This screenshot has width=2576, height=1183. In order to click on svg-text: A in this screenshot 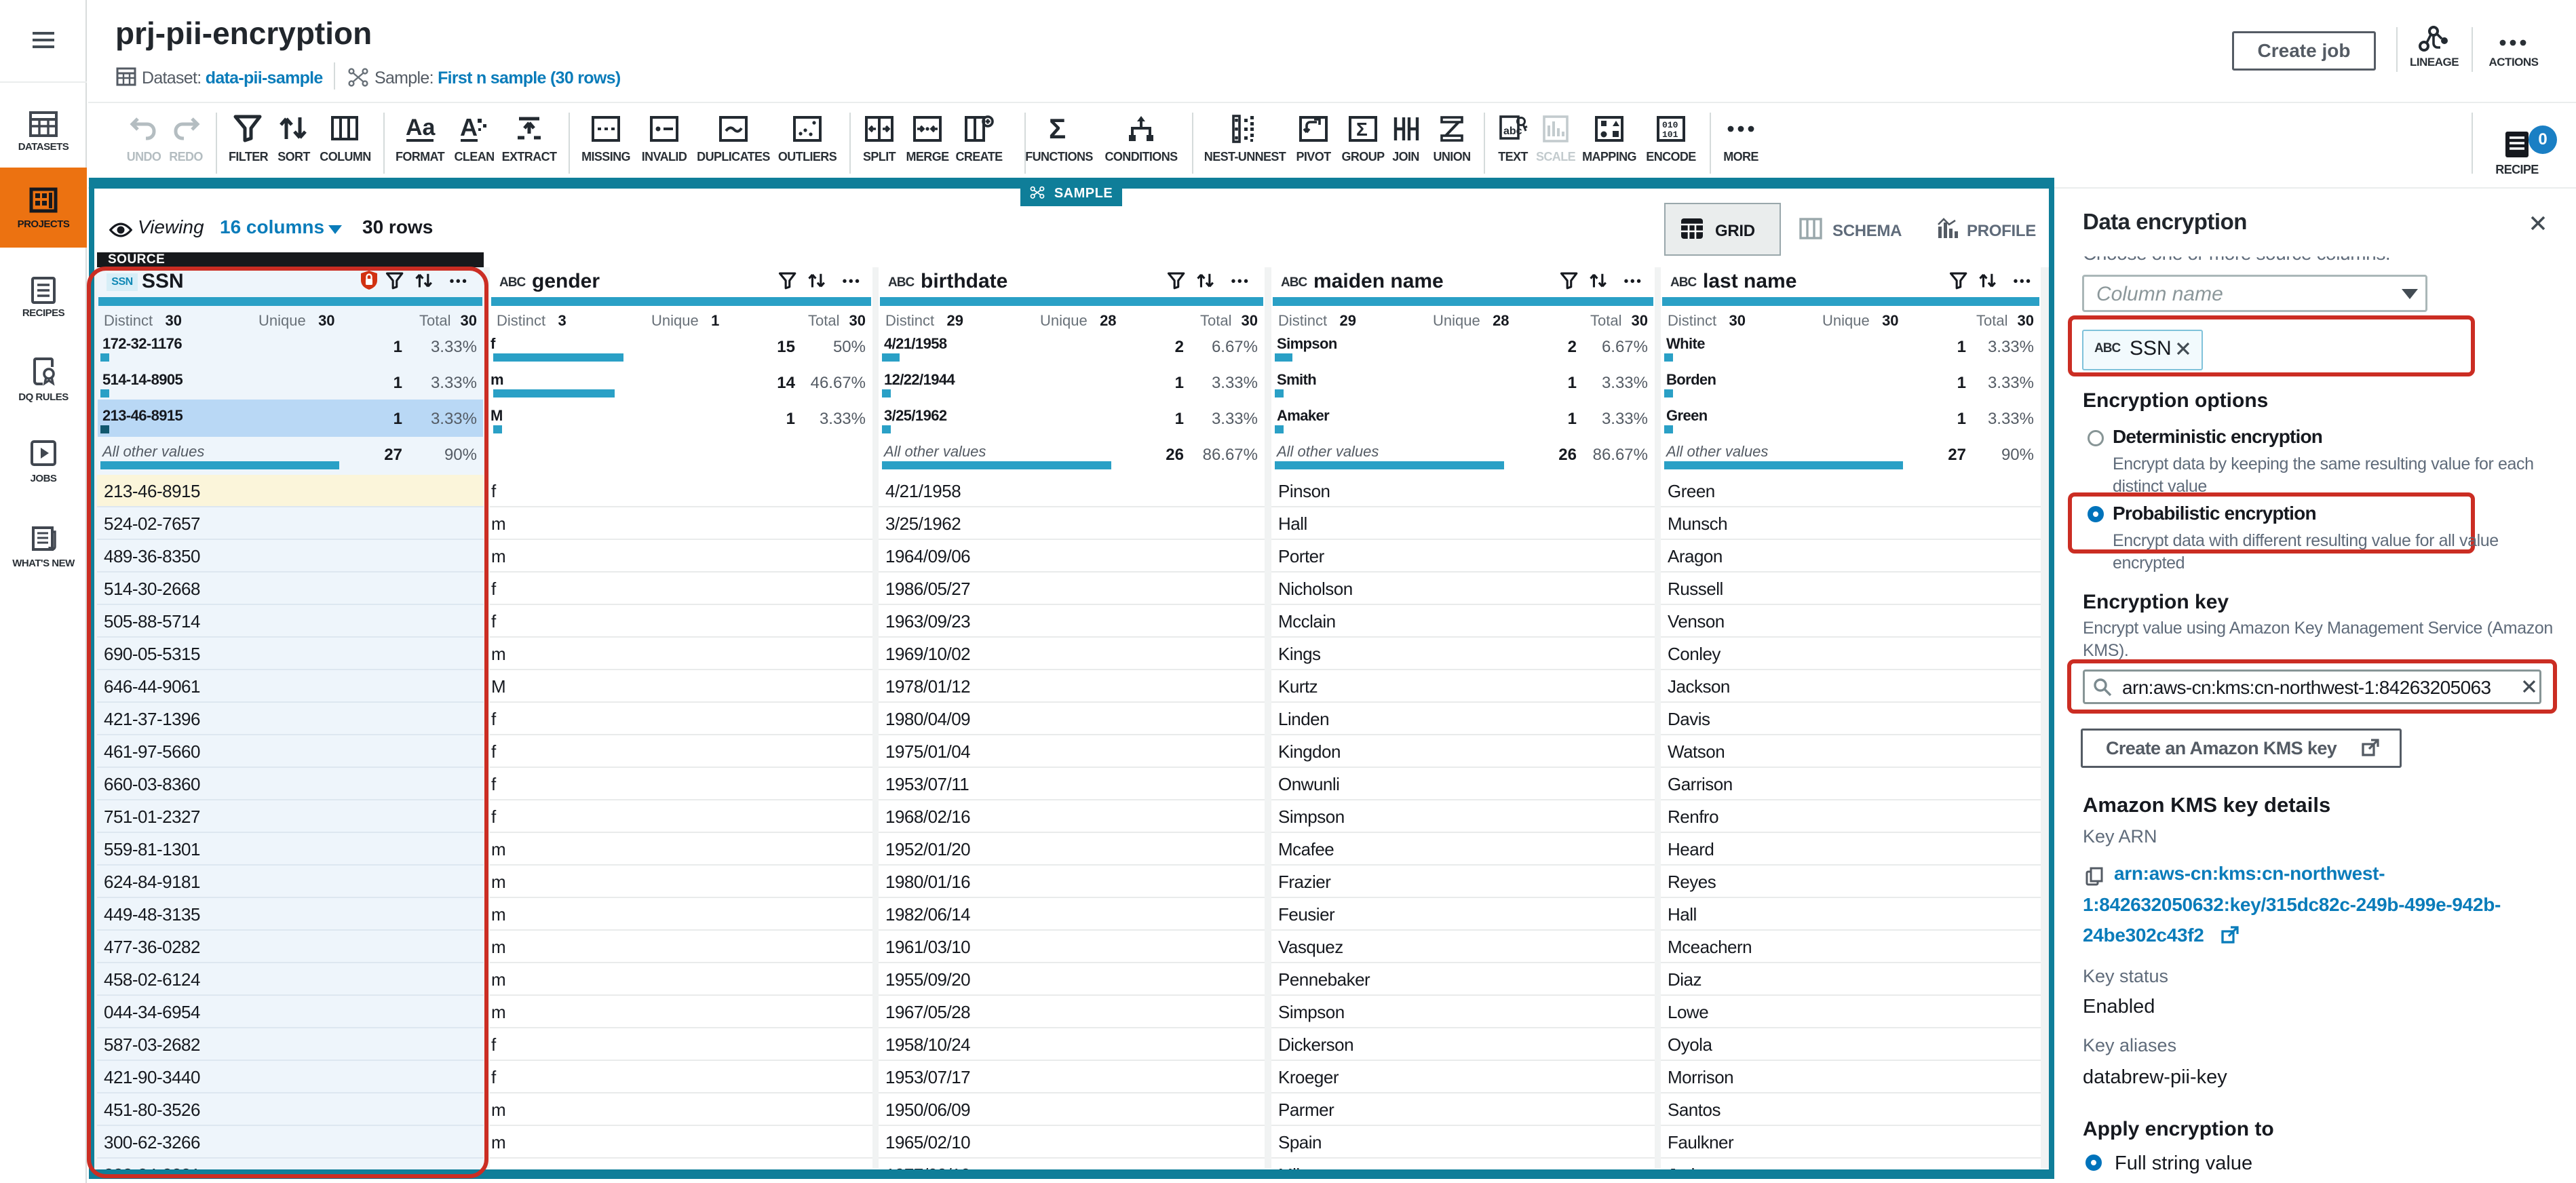, I will do `click(469, 127)`.